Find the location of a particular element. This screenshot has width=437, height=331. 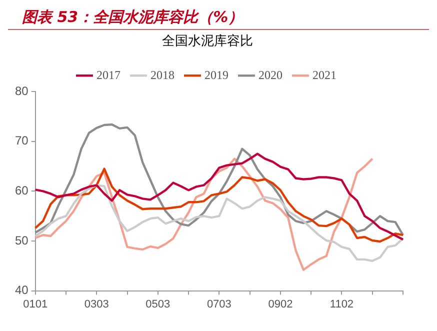

x-tick-label: 0503 is located at coordinates (158, 304).